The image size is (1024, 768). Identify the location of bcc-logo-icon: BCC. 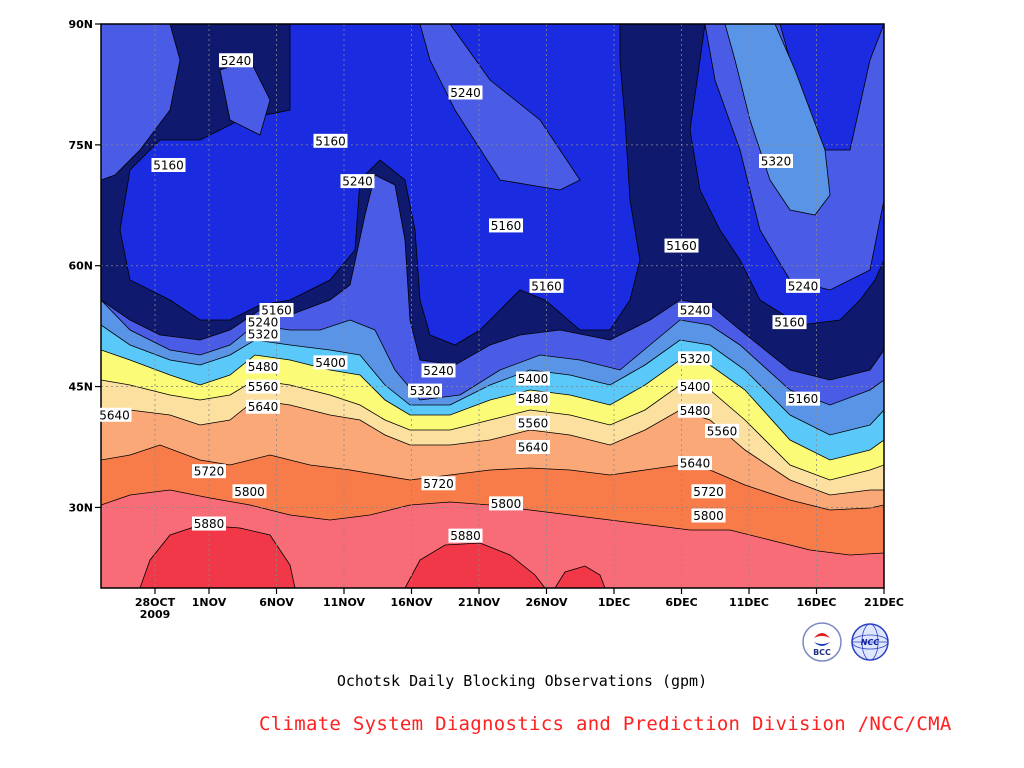
(822, 642).